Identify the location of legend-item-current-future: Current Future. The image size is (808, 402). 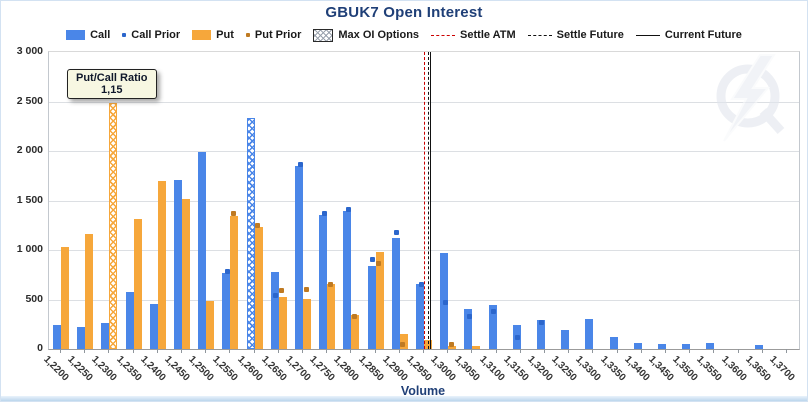
(688, 35).